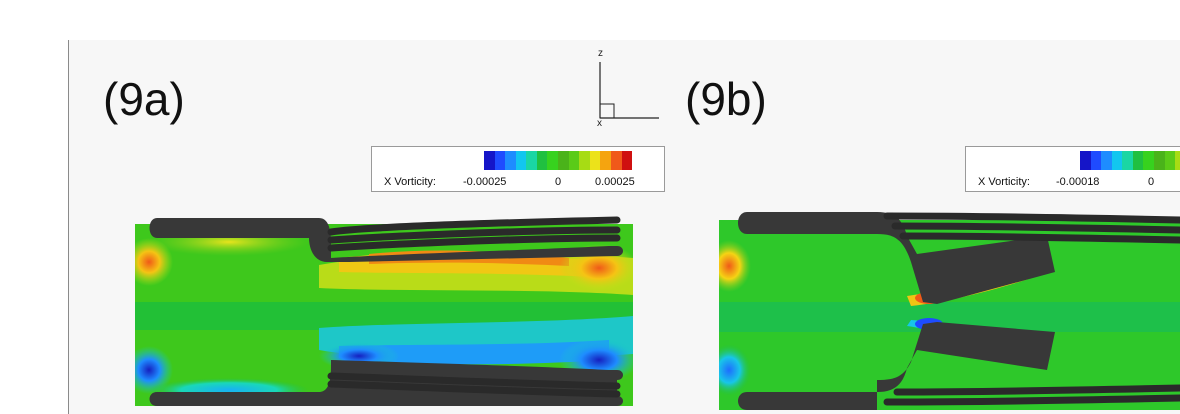 This screenshot has height=414, width=1180. I want to click on panel-label: (9b), so click(726, 99).